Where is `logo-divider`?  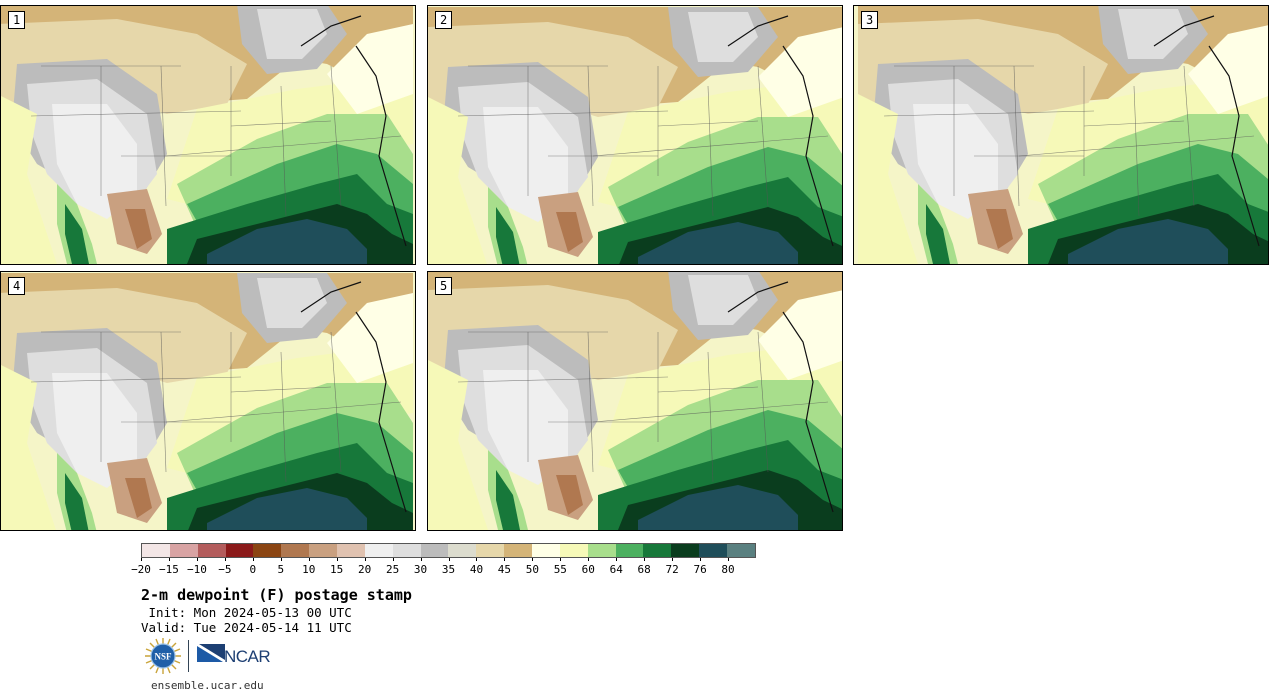
logo-divider is located at coordinates (188, 656).